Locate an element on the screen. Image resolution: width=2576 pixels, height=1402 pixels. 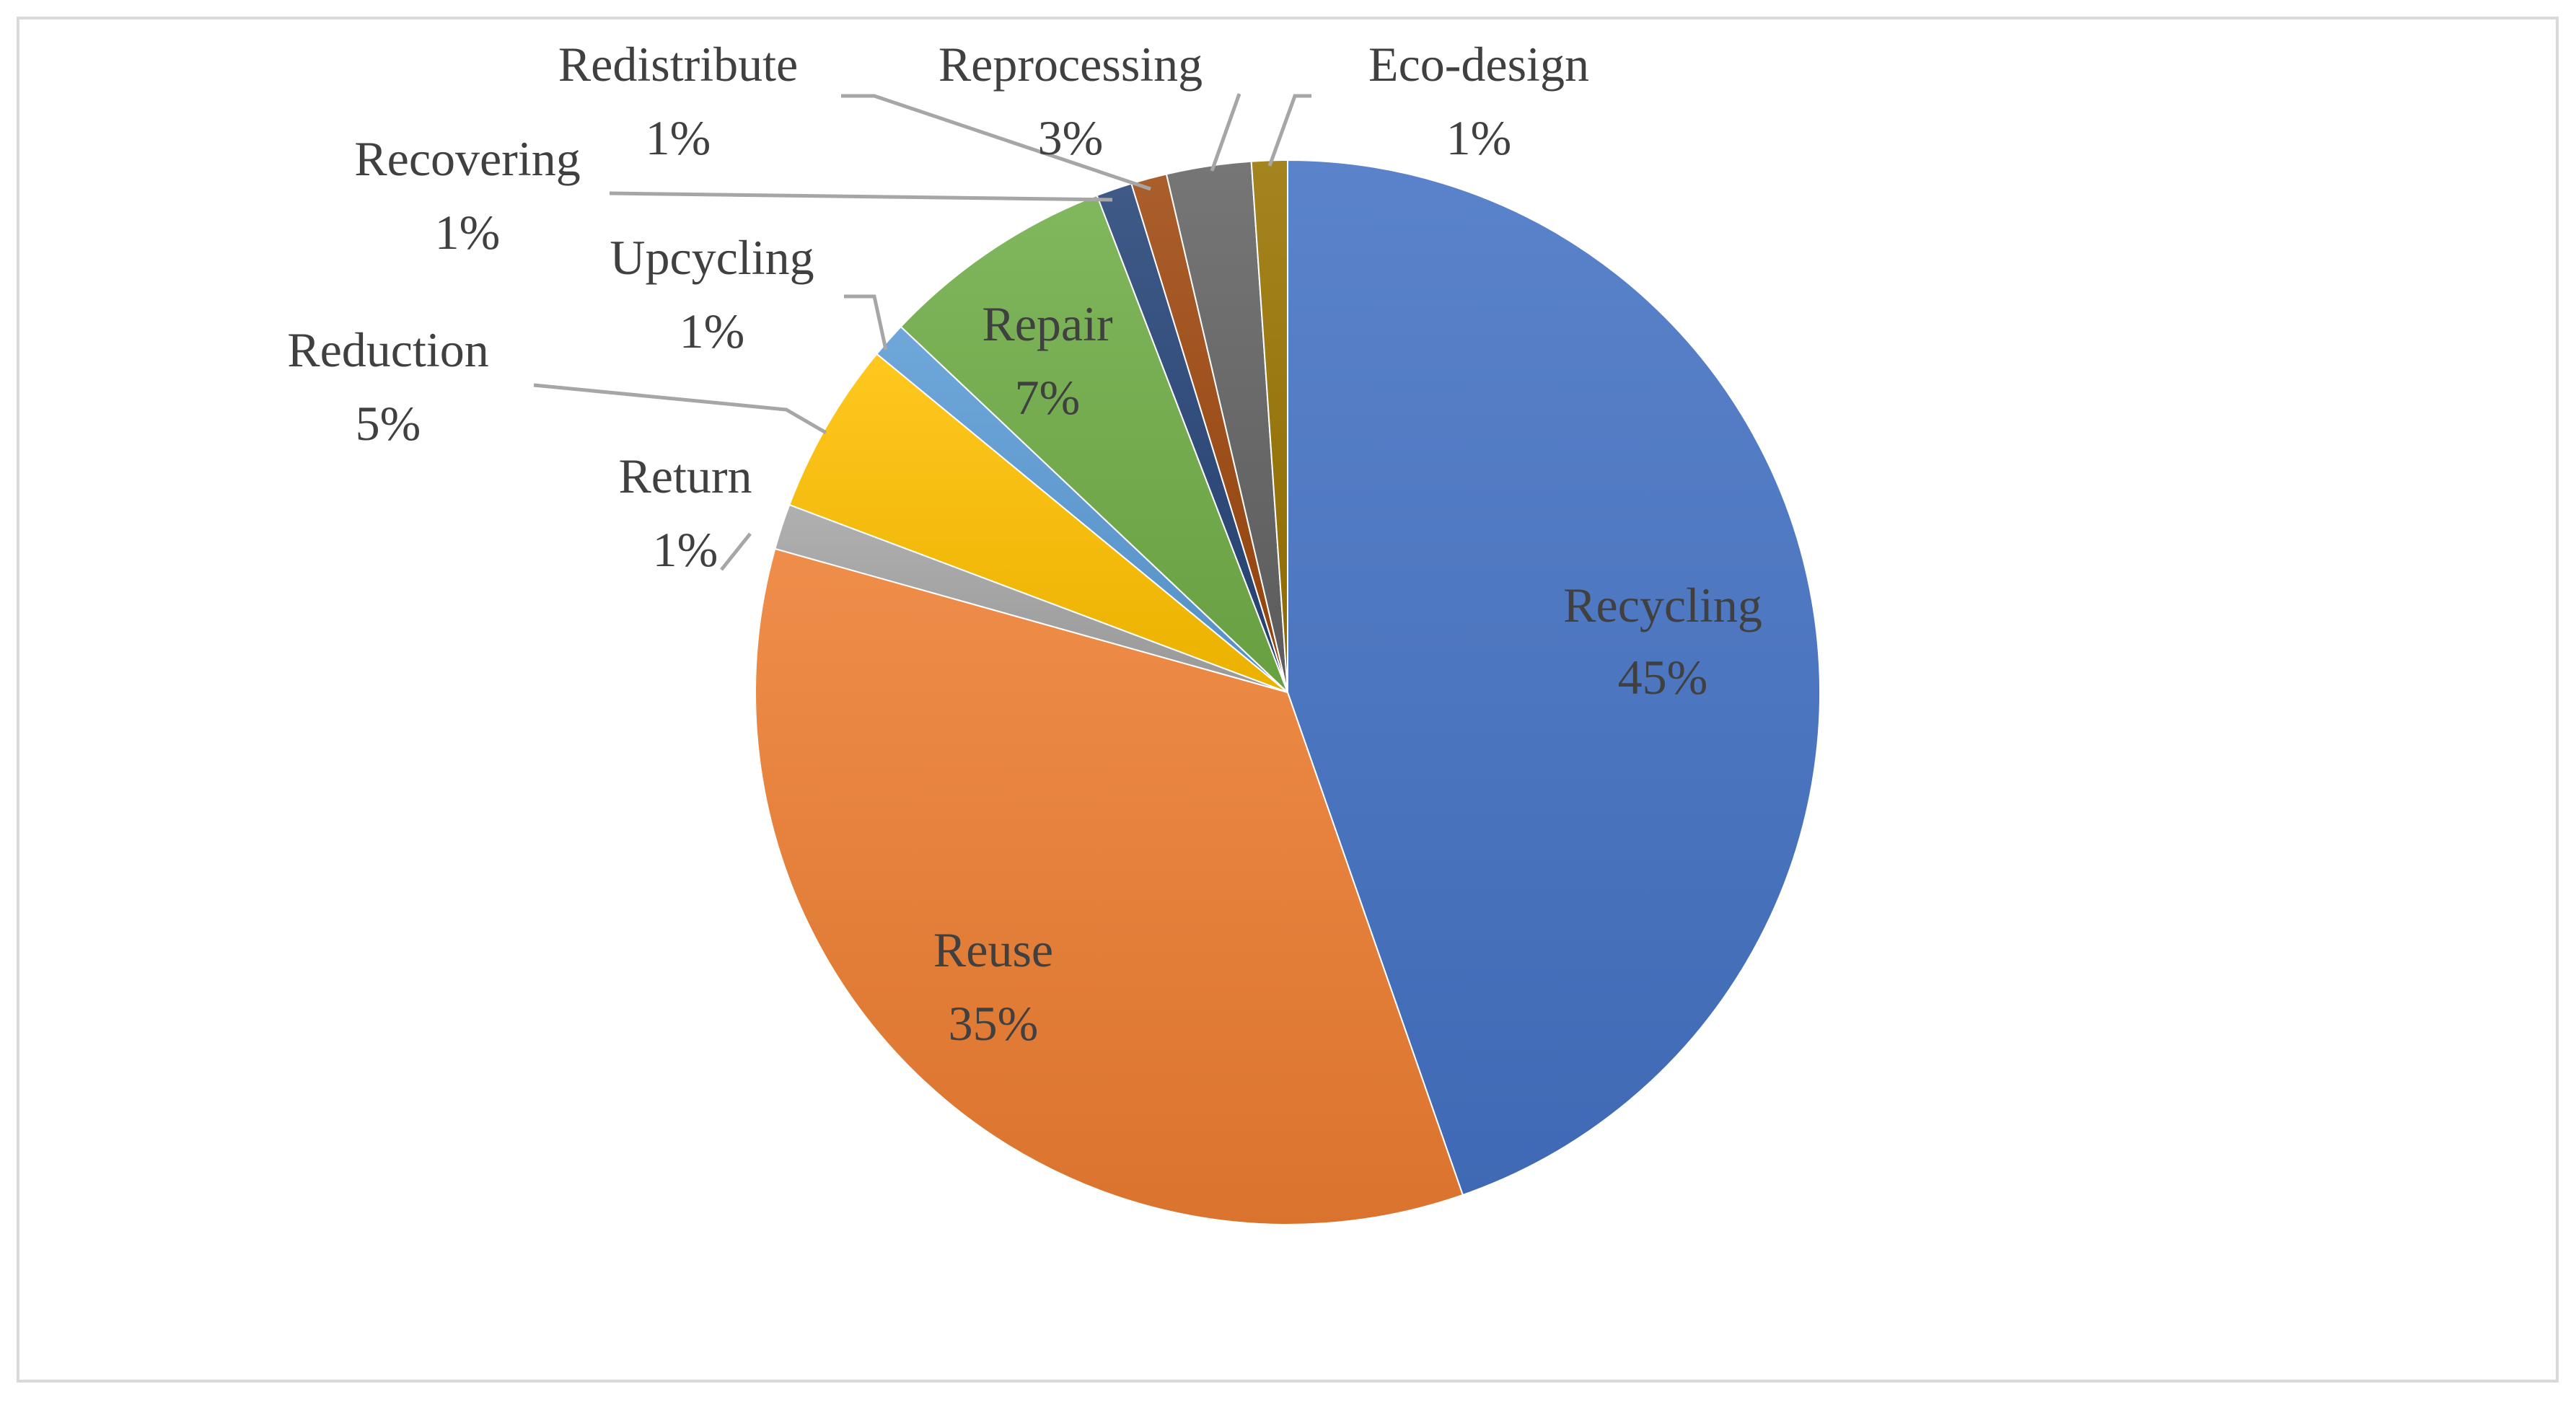
slice-label-eco-design: Eco-design is located at coordinates (1478, 65).